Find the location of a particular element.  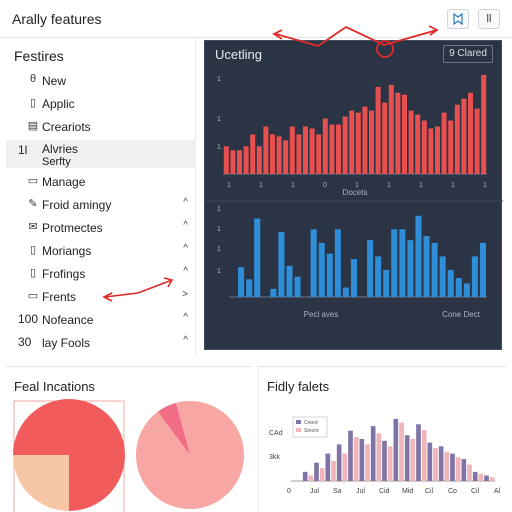

sidebar-item-label: Moriangs is located at coordinates (67, 251).